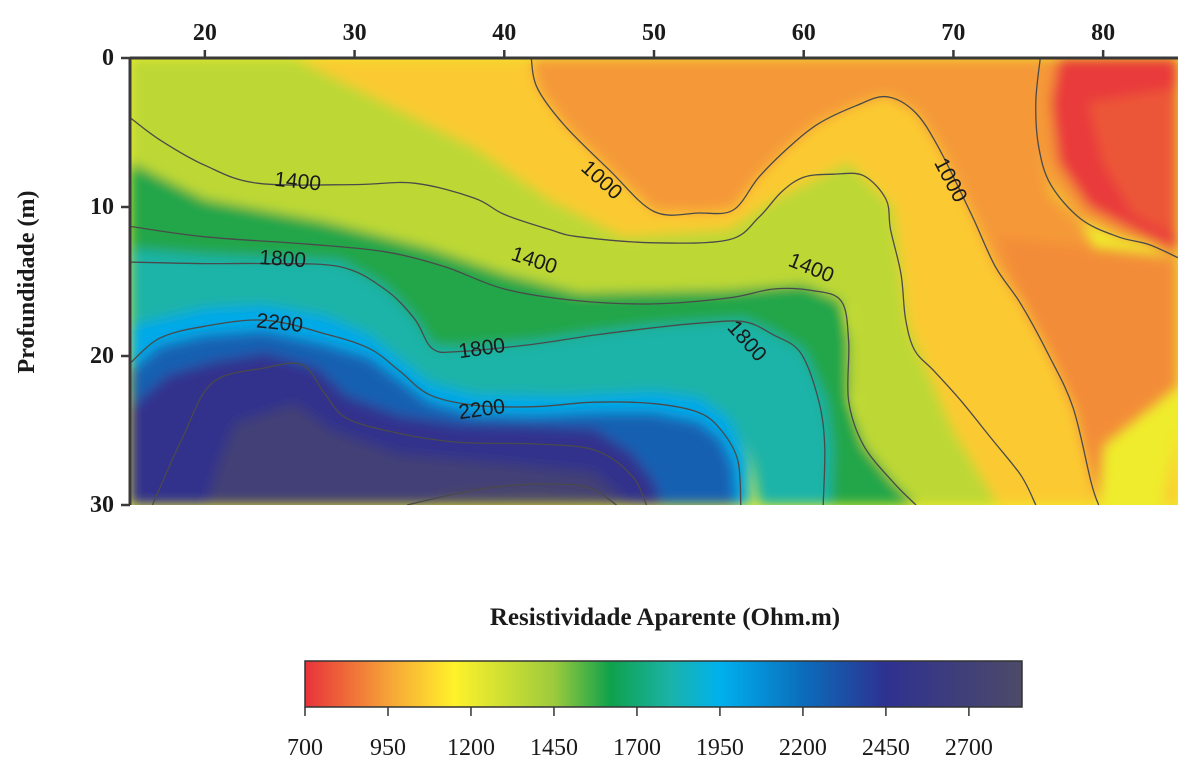  What do you see at coordinates (388, 748) in the screenshot?
I see `colorbar-tick-label: 950` at bounding box center [388, 748].